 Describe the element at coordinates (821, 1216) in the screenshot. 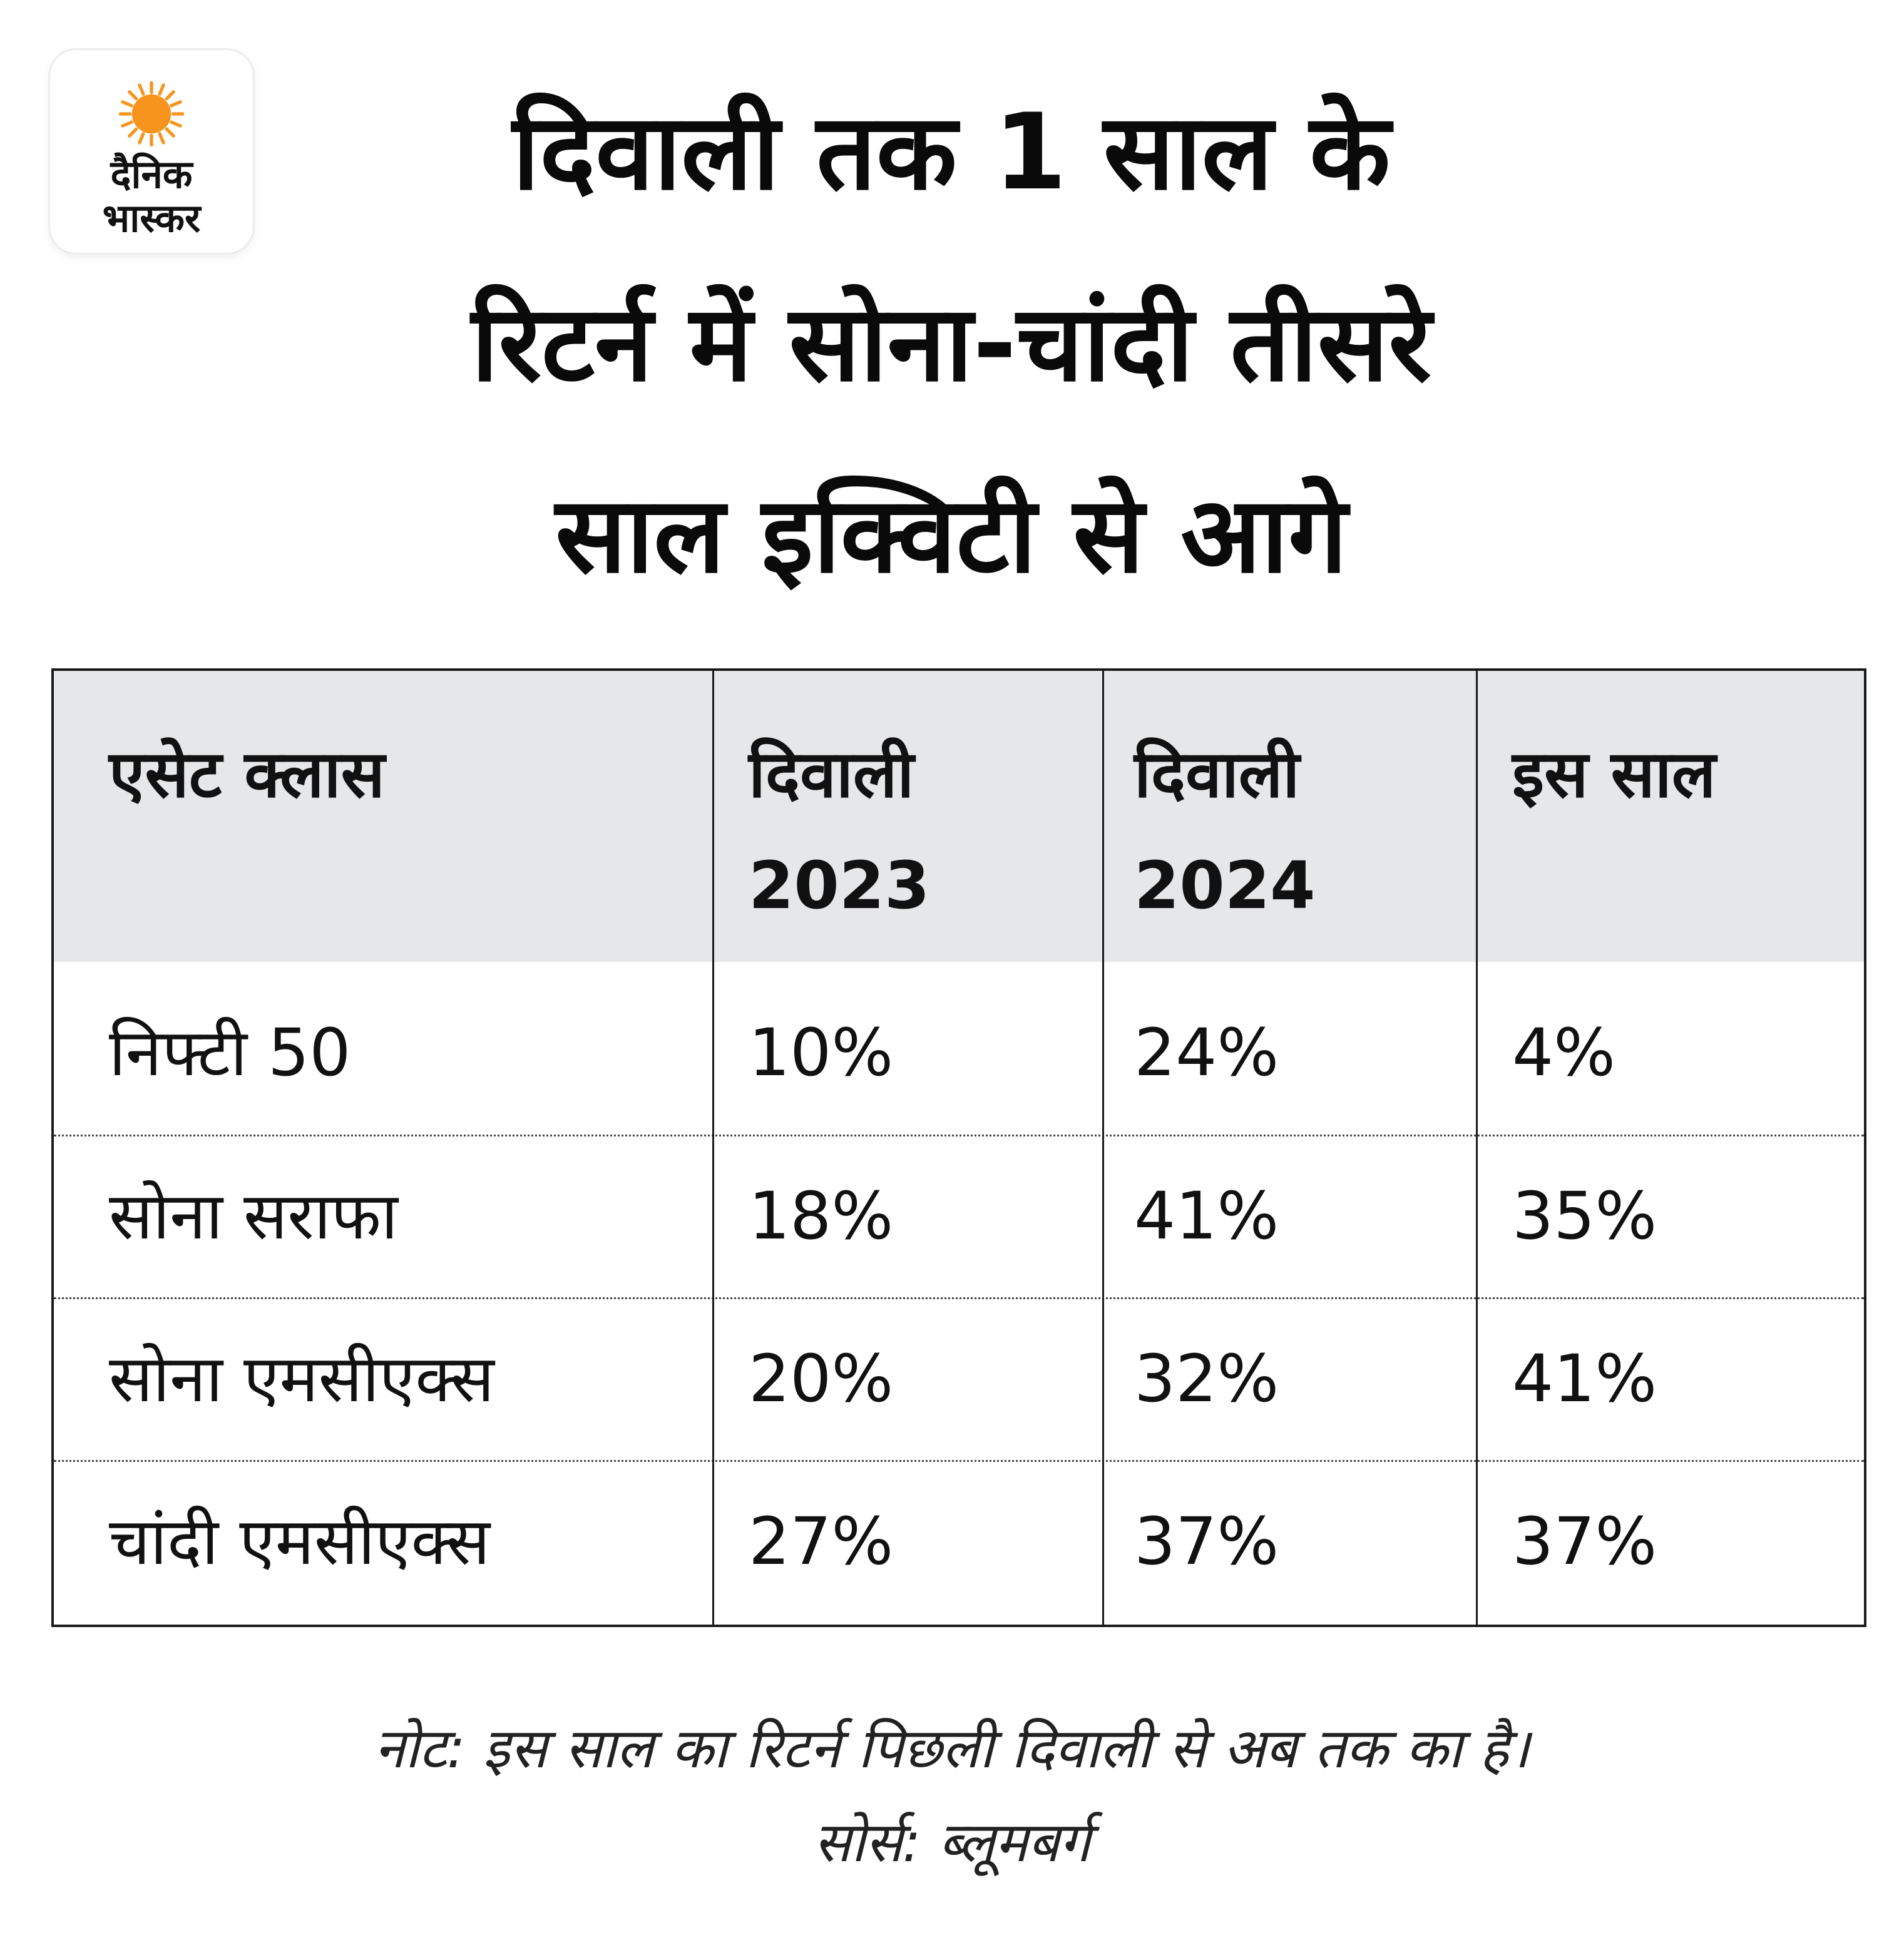

I see `table-cell-value: 18%` at that location.